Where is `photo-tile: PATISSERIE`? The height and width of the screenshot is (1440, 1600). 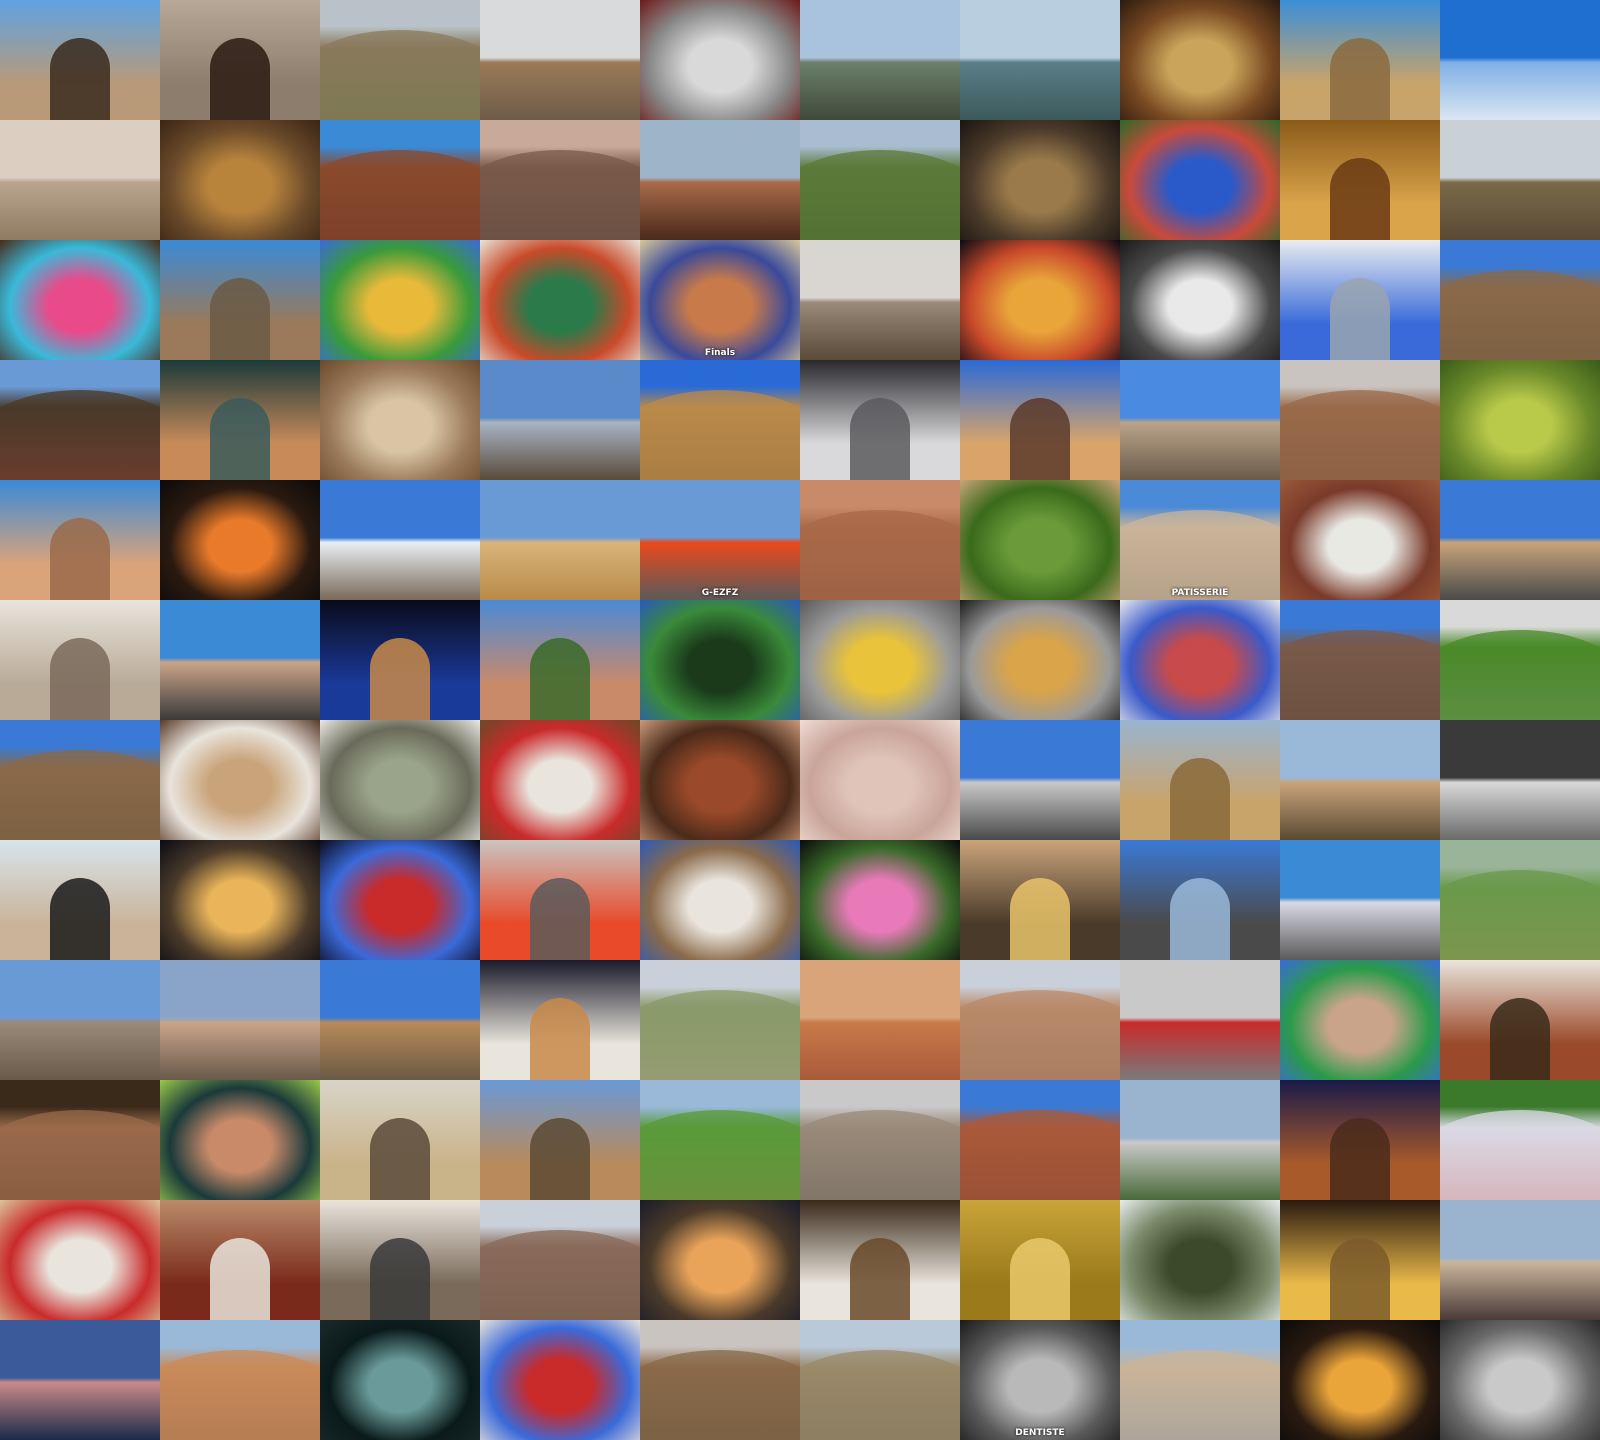 photo-tile: PATISSERIE is located at coordinates (1200, 540).